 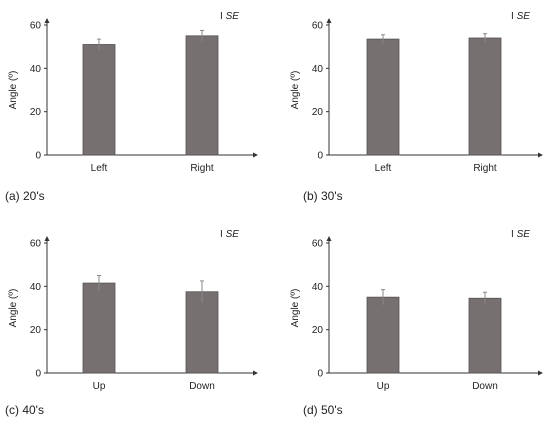 What do you see at coordinates (323, 410) in the screenshot?
I see `panel-caption: (d) 50's` at bounding box center [323, 410].